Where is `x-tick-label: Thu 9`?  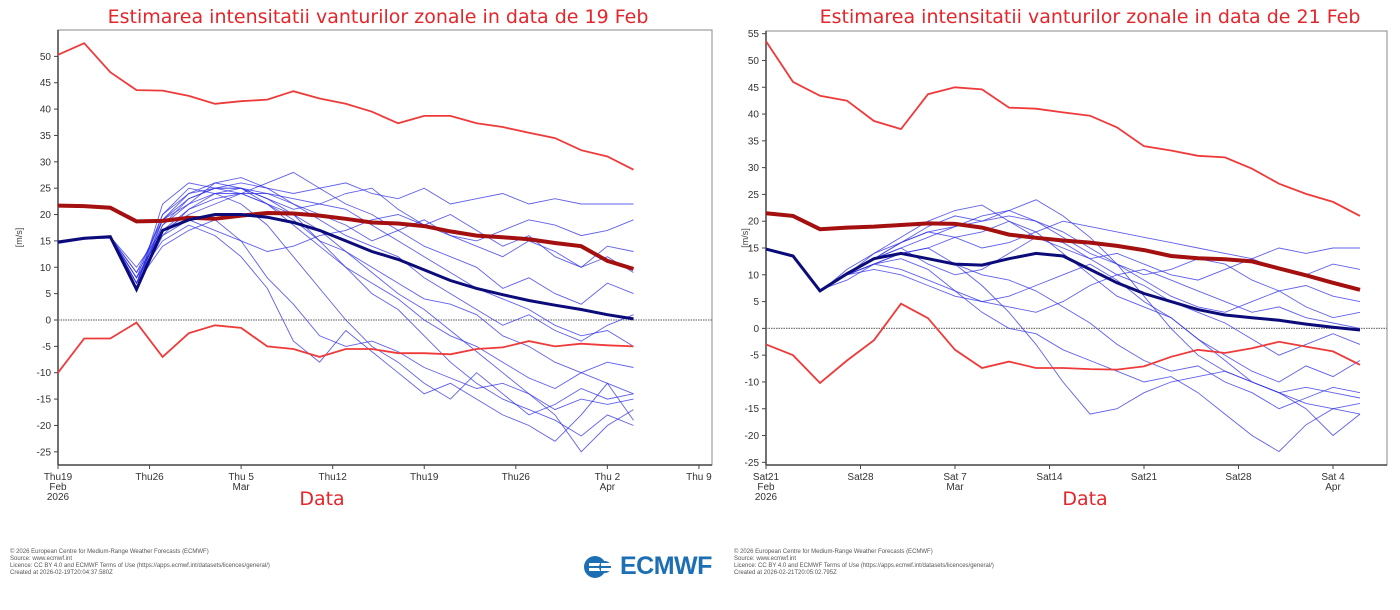 x-tick-label: Thu 9 is located at coordinates (699, 477).